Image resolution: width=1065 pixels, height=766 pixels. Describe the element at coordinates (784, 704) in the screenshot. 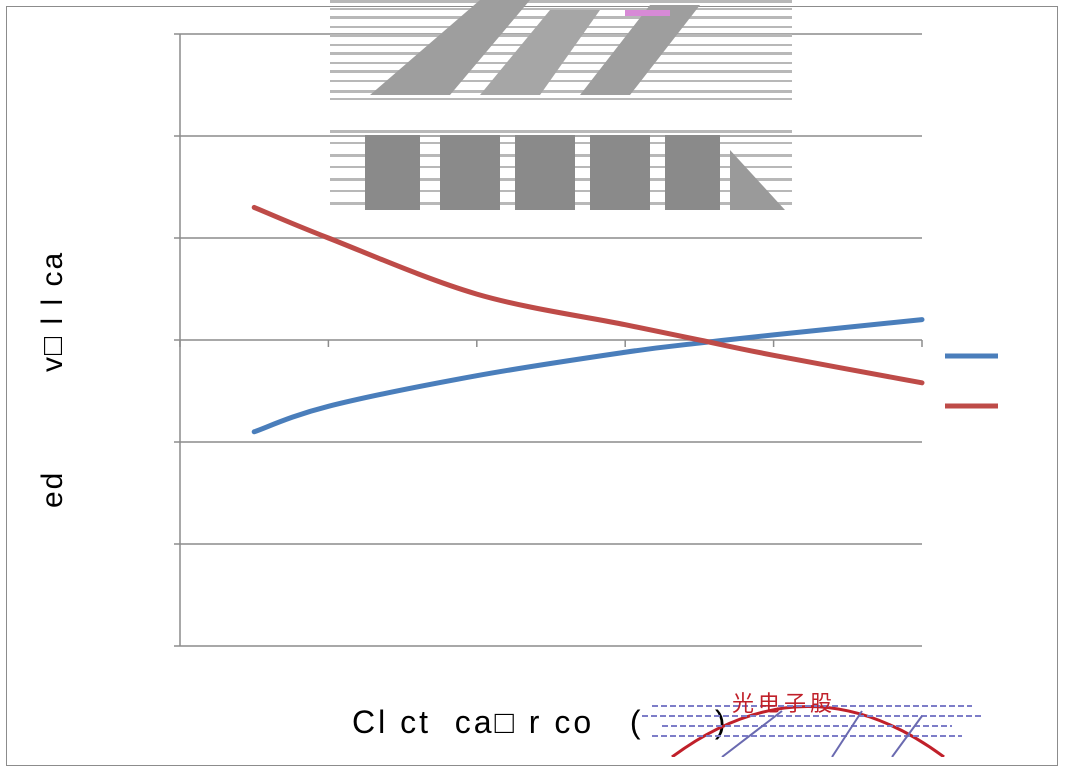

I see `stamp-text: 光电子股` at that location.